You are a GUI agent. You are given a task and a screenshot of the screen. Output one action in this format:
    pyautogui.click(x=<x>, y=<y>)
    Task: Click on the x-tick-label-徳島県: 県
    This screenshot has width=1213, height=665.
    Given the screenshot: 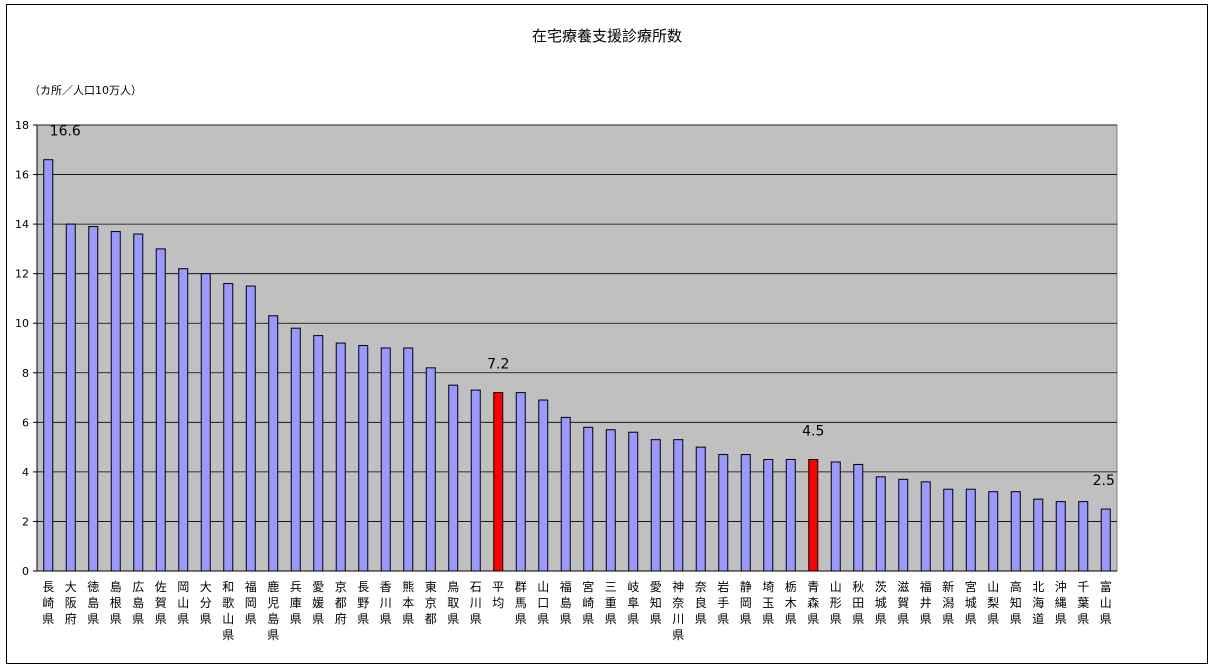 What is the action you would take?
    pyautogui.click(x=93, y=619)
    